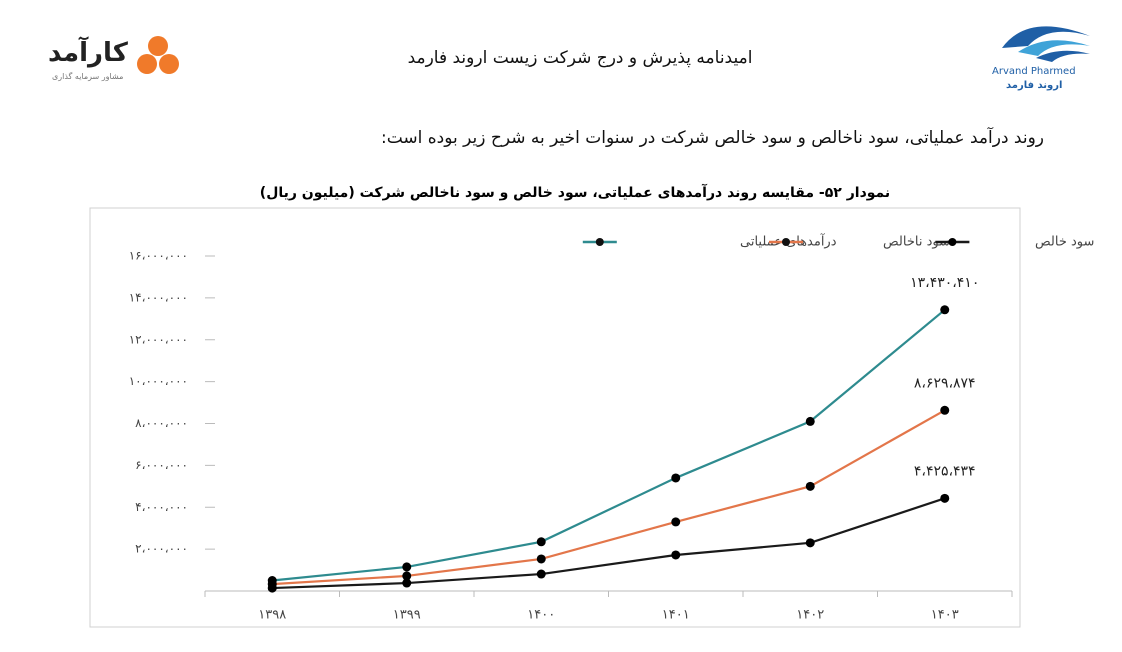 The width and height of the screenshot is (1122, 652). I want to click on x-tick-label: ۱۳۹۸, so click(272, 615).